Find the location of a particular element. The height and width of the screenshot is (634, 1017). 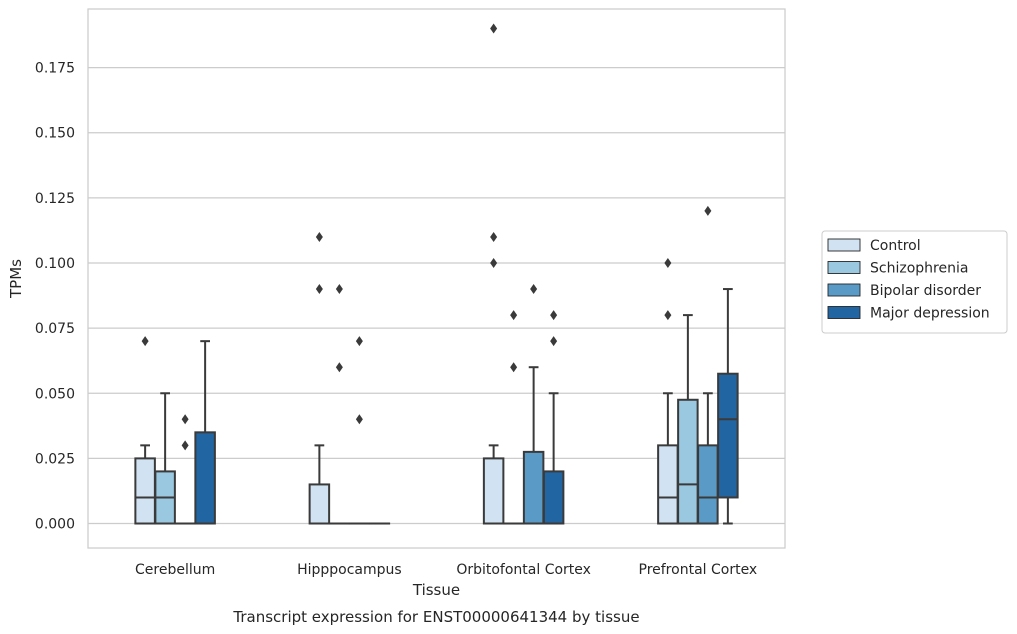

y-tick-label: 0.000 is located at coordinates (55, 525).